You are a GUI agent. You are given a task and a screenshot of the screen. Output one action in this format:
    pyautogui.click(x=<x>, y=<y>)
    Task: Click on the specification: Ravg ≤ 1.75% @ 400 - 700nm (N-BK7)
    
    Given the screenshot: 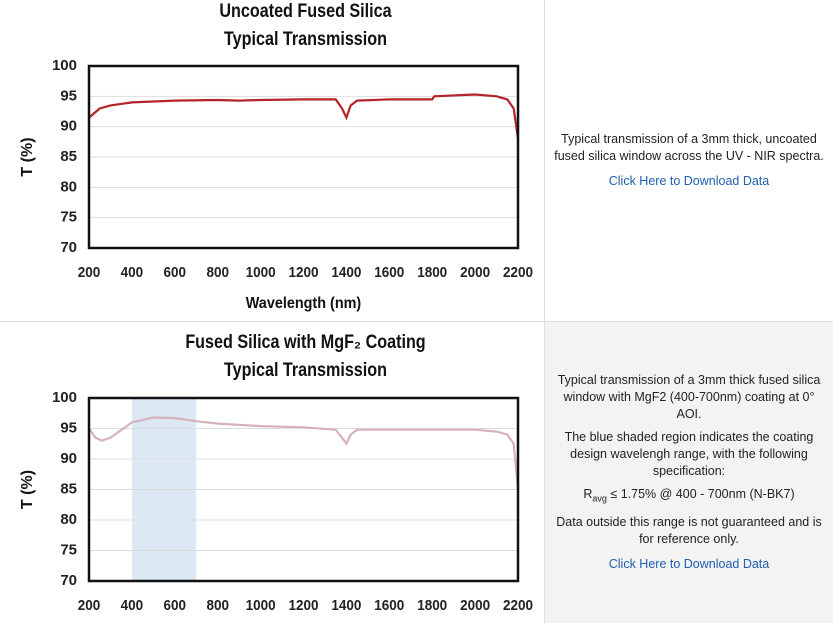 What is the action you would take?
    pyautogui.click(x=688, y=497)
    